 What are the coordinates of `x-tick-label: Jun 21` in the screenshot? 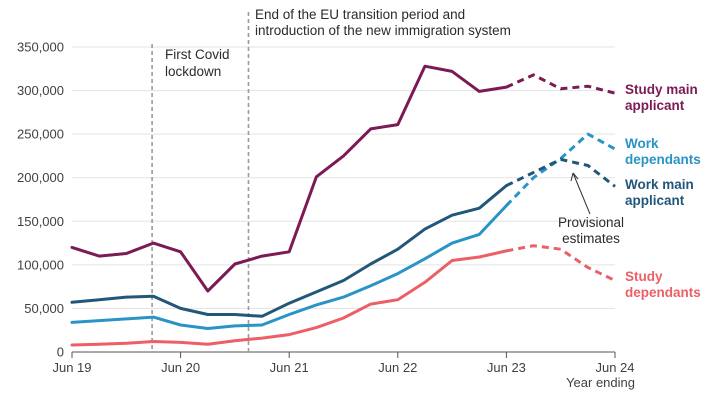 It's located at (289, 367).